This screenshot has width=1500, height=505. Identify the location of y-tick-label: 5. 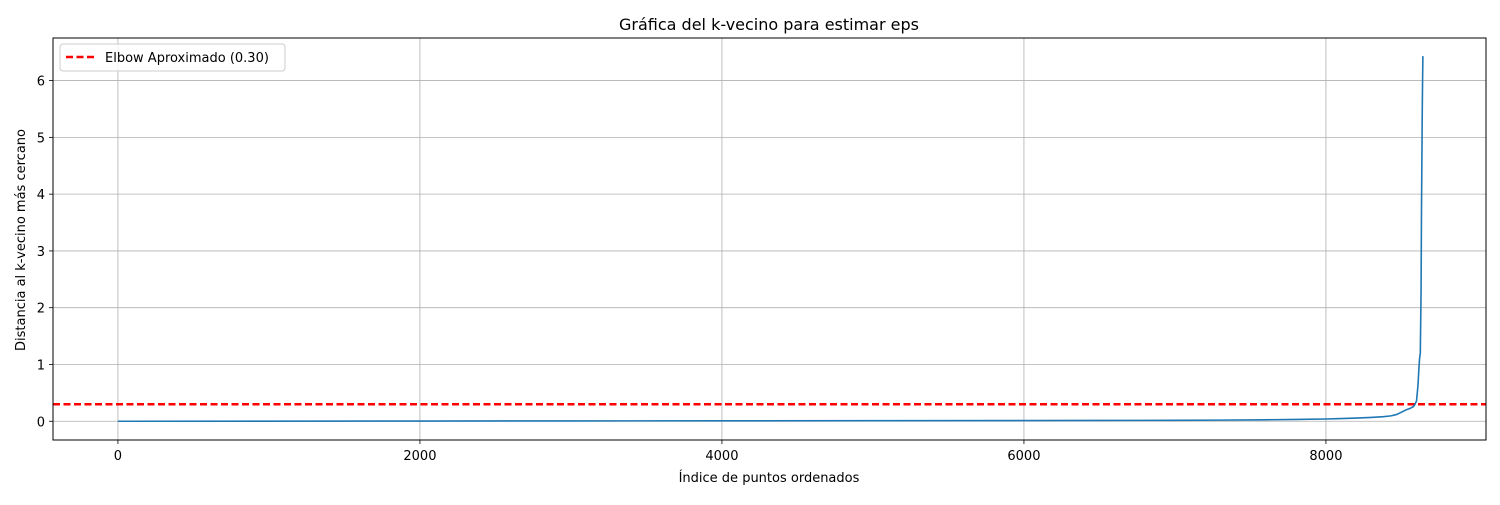
(41, 138).